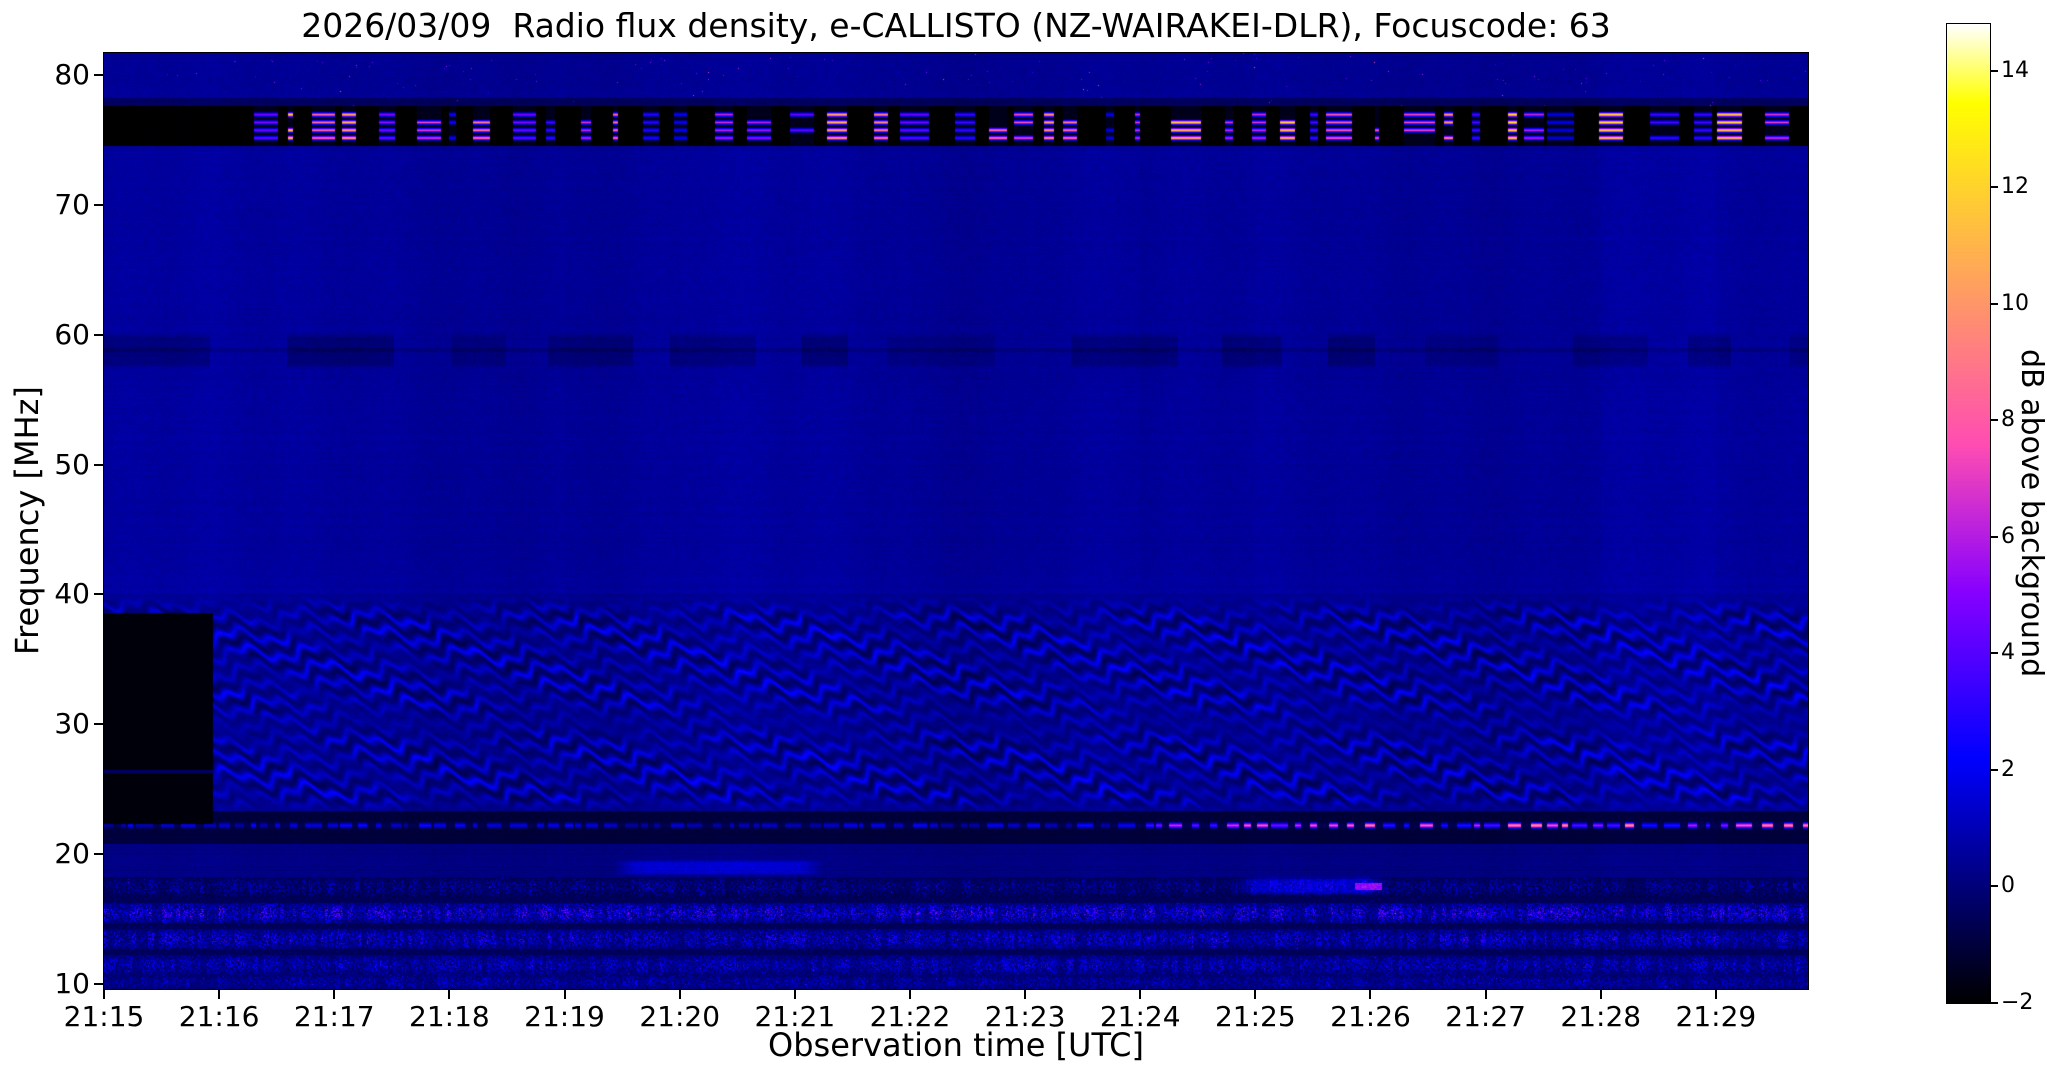 The height and width of the screenshot is (1067, 2047). I want to click on colorbar, so click(1968, 513).